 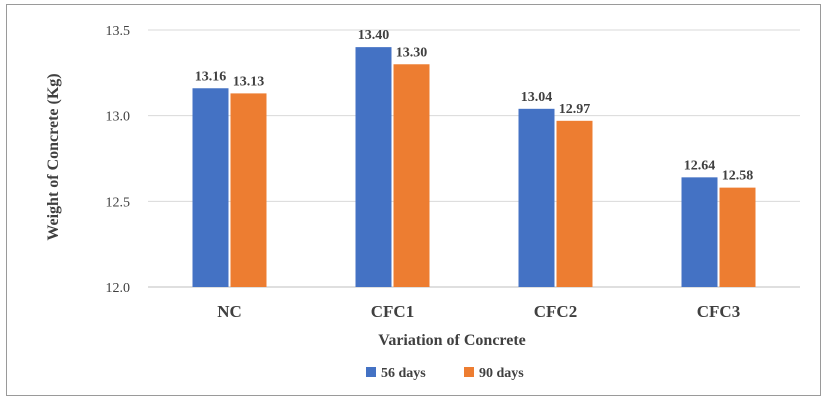 I want to click on data-label: 13.40, so click(x=374, y=35).